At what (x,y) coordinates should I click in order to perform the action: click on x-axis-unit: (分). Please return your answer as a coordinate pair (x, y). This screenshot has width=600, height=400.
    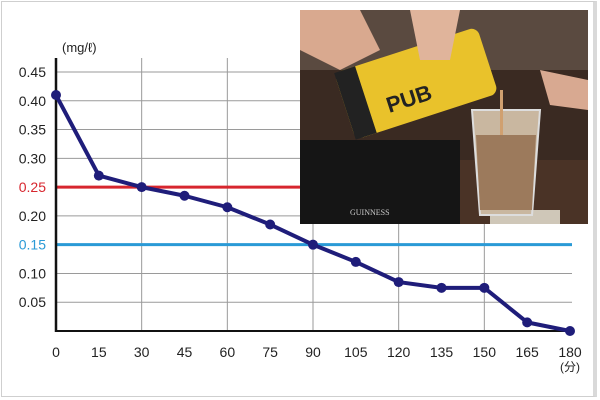
    Looking at the image, I should click on (570, 367).